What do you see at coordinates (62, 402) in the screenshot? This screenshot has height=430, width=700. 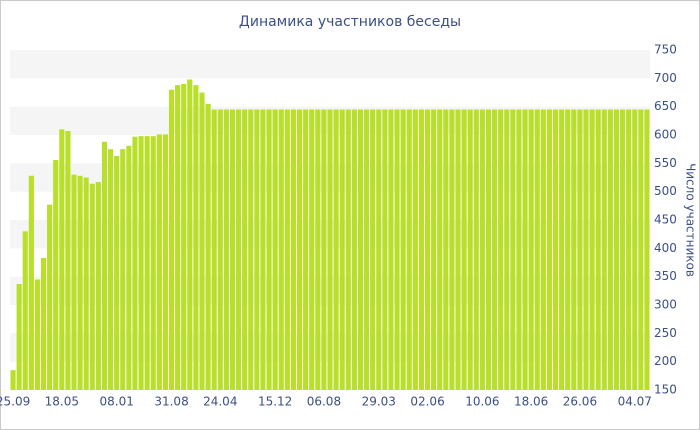 I see `x-tick-label: 18.05` at bounding box center [62, 402].